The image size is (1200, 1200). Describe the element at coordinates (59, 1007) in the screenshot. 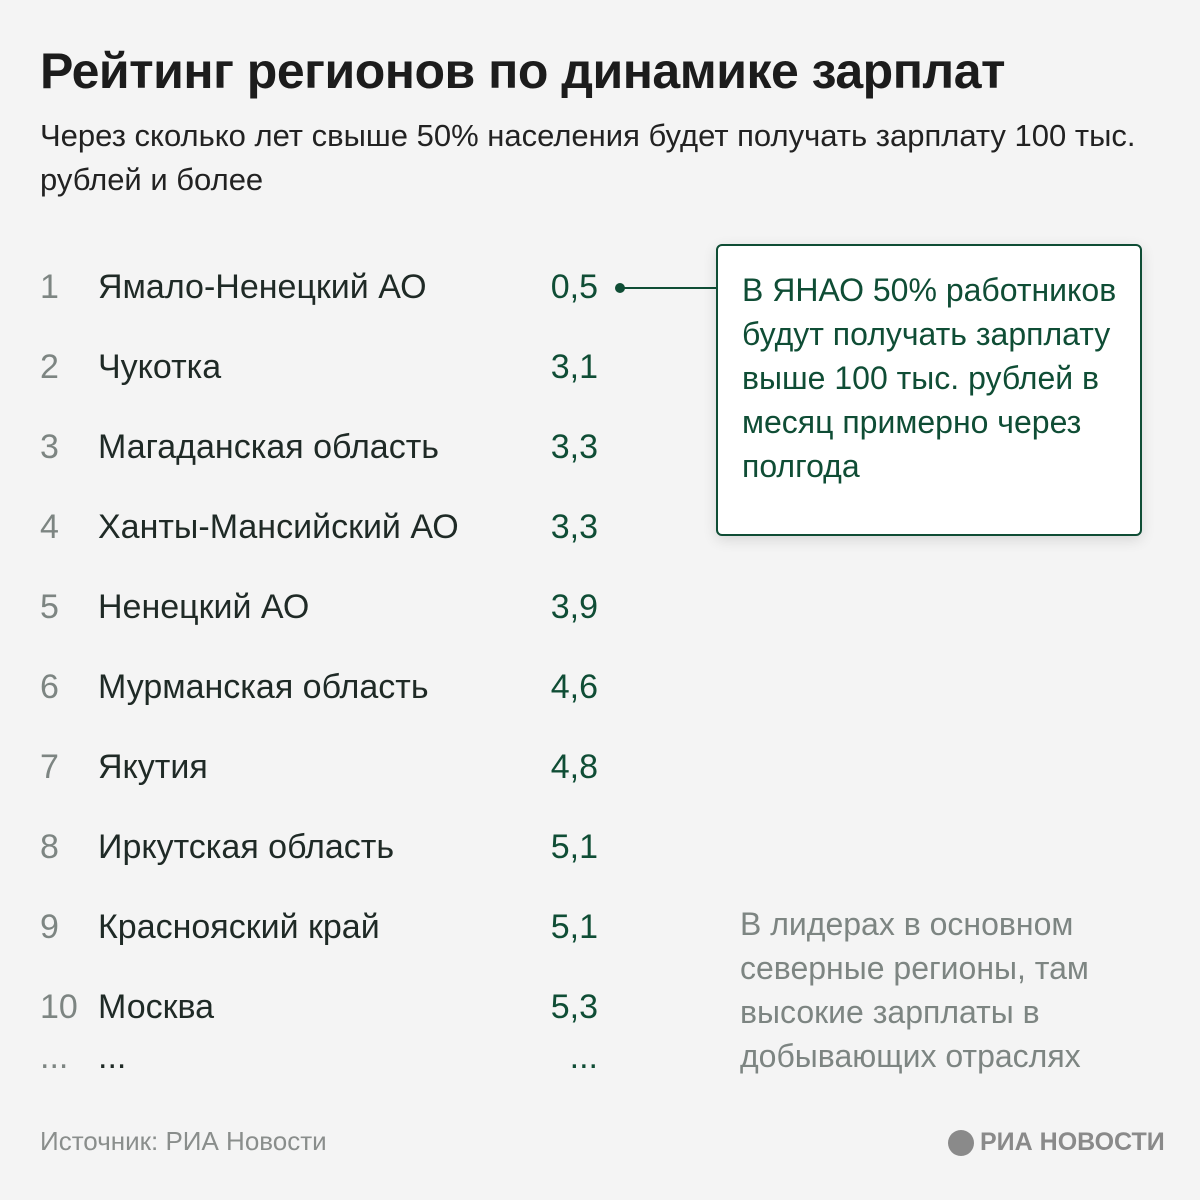

I see `row-rank: 10` at that location.